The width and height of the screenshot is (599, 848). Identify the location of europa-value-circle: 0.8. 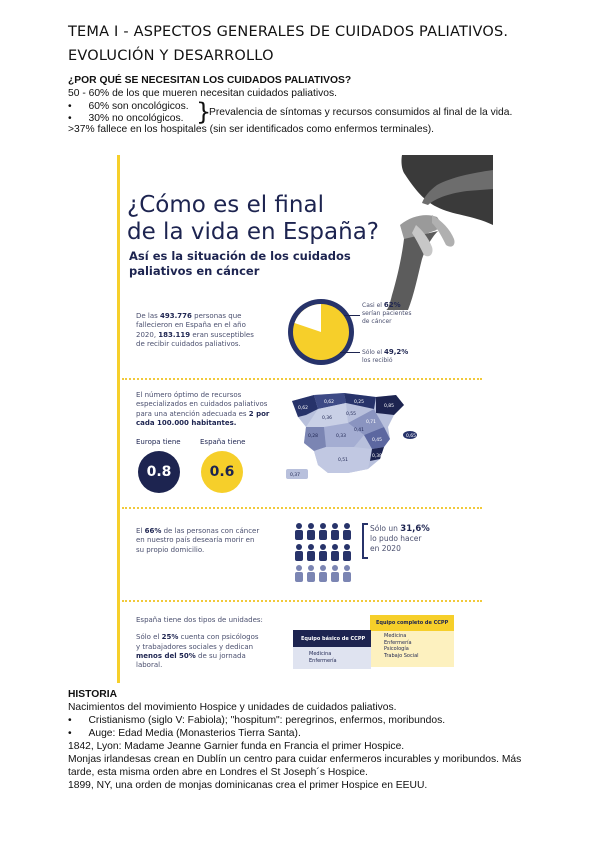
(159, 472).